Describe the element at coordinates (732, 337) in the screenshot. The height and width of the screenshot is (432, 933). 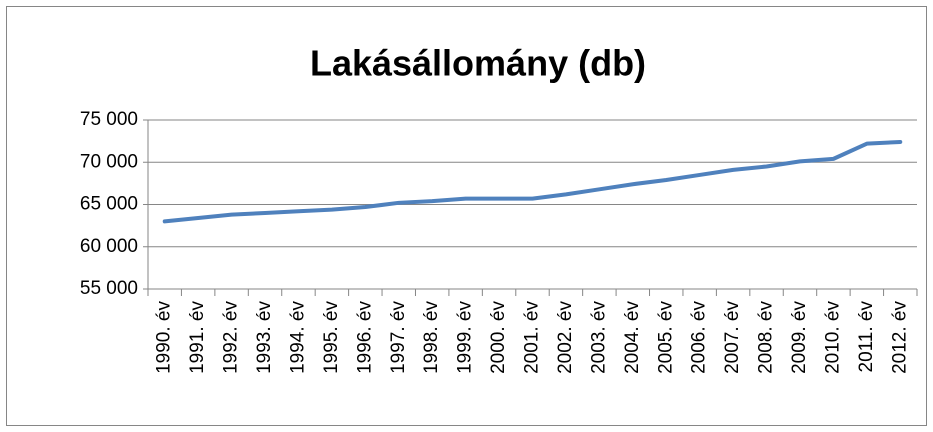
I see `x-tick-label: 2007. év` at that location.